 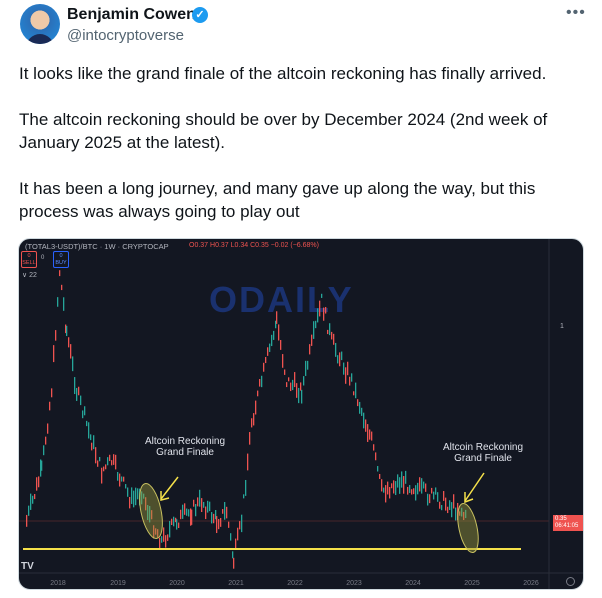 What do you see at coordinates (570, 581) in the screenshot?
I see `settings-icon` at bounding box center [570, 581].